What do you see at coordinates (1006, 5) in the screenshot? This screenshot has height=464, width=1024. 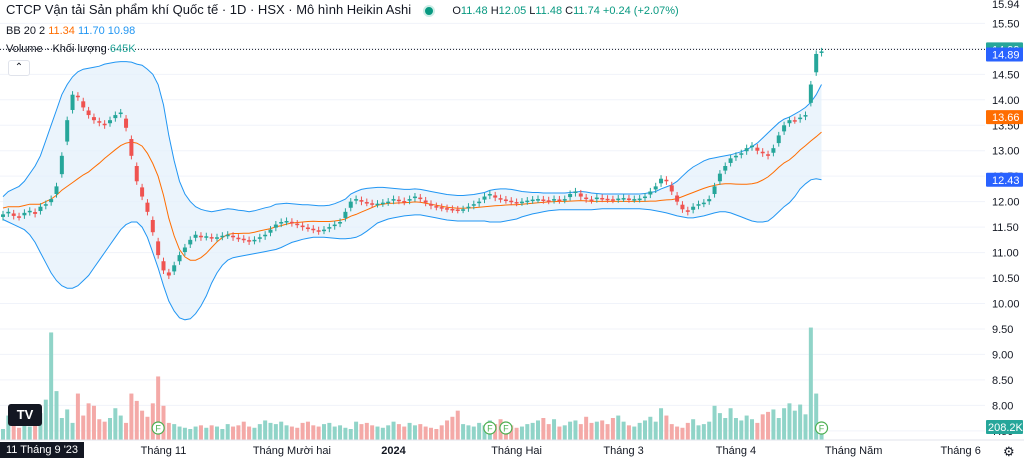 I see `price-axis-top-label: 15.94` at bounding box center [1006, 5].